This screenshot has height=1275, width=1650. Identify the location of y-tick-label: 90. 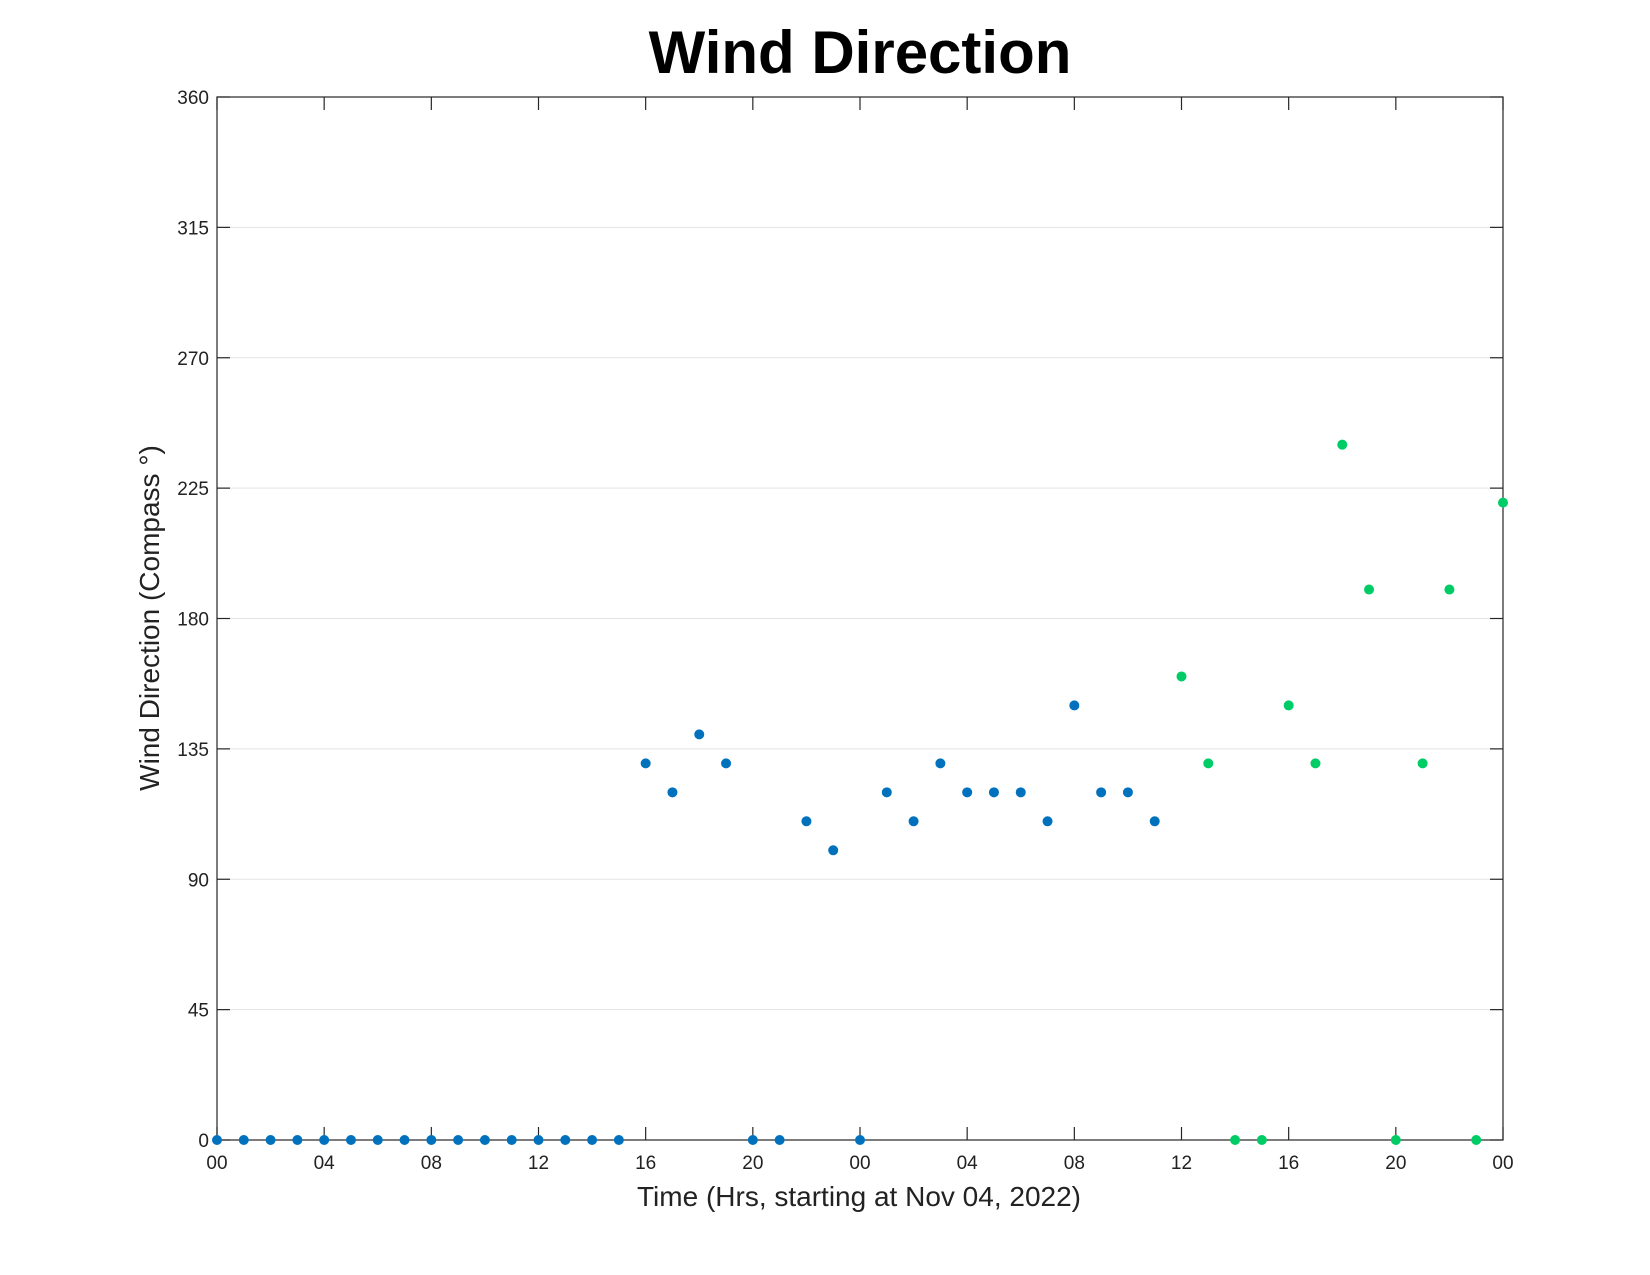
(198, 880).